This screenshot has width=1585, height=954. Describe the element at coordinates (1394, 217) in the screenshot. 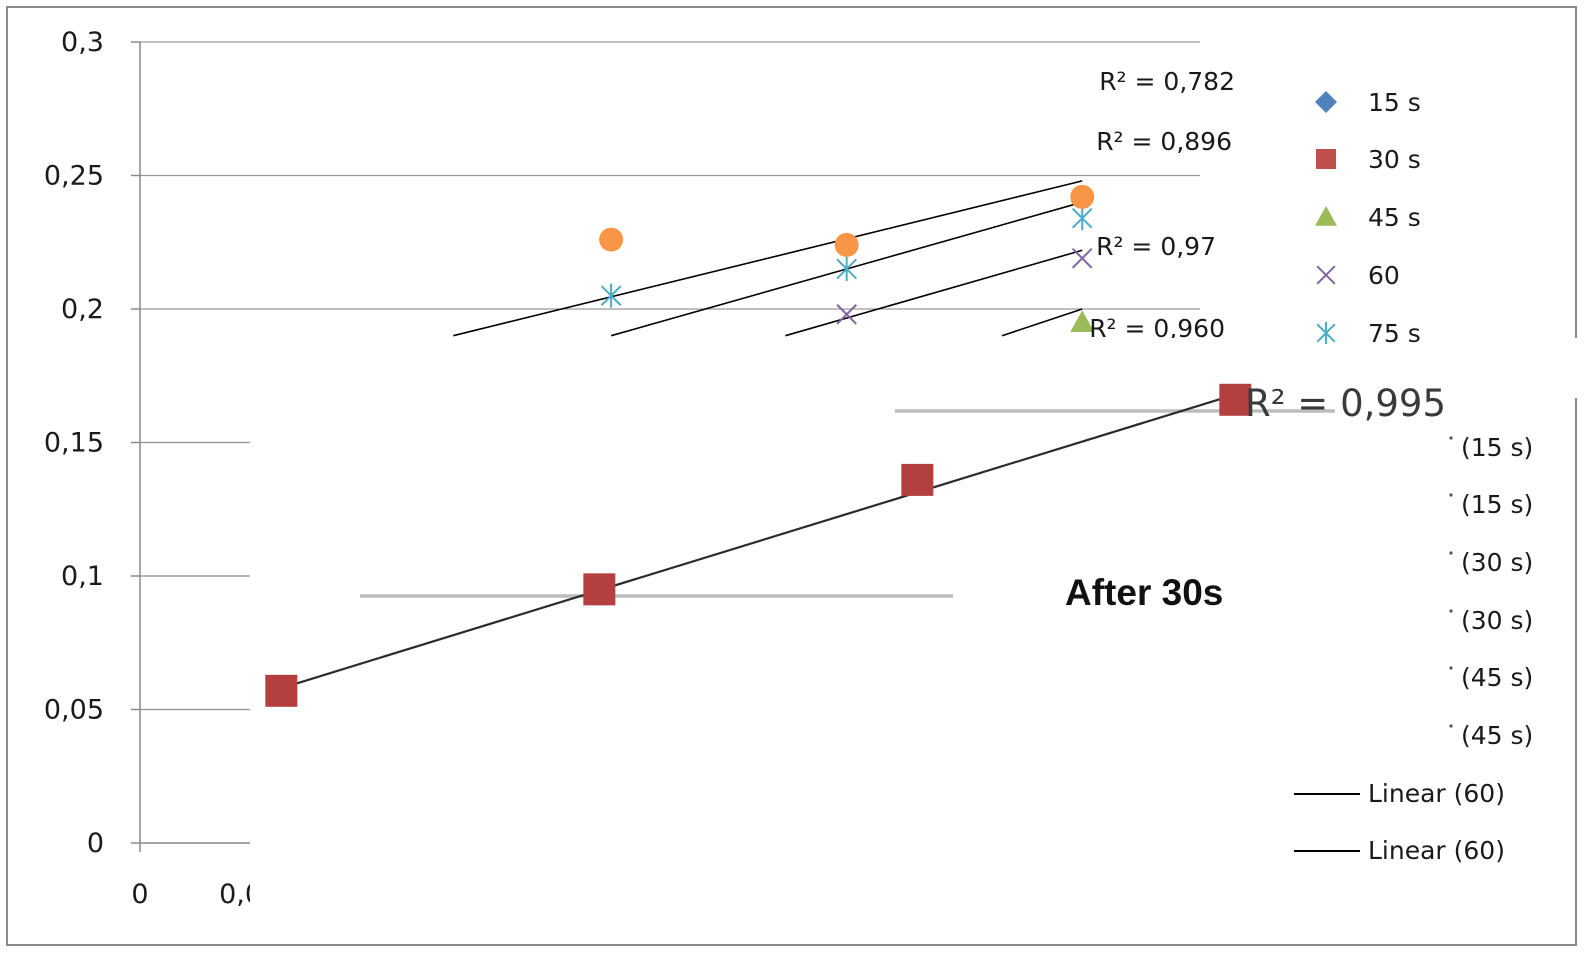

I see `legend-label: 45 s` at that location.